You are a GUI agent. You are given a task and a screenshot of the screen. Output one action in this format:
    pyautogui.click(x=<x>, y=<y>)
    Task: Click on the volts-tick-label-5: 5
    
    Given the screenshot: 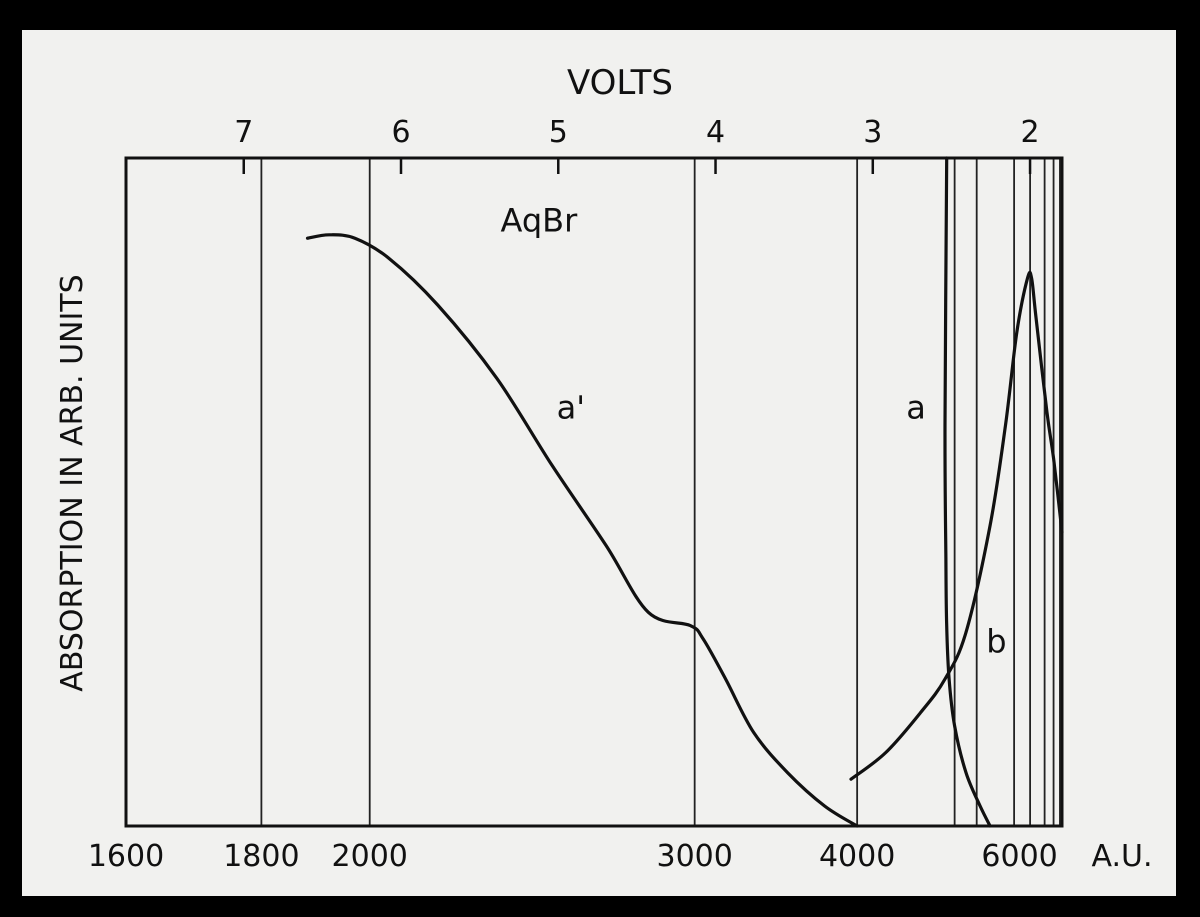 What is the action you would take?
    pyautogui.click(x=558, y=132)
    